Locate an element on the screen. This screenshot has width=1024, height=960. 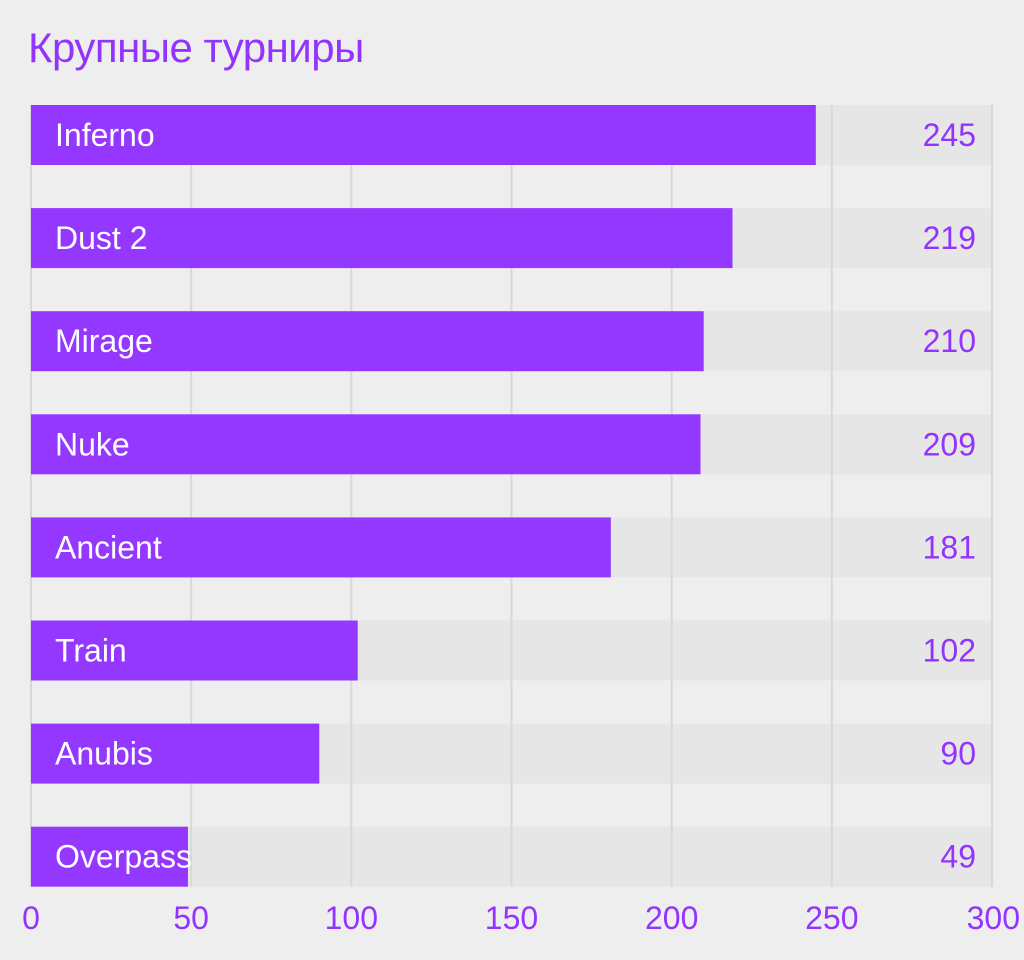
category-label: Ancient is located at coordinates (108, 547).